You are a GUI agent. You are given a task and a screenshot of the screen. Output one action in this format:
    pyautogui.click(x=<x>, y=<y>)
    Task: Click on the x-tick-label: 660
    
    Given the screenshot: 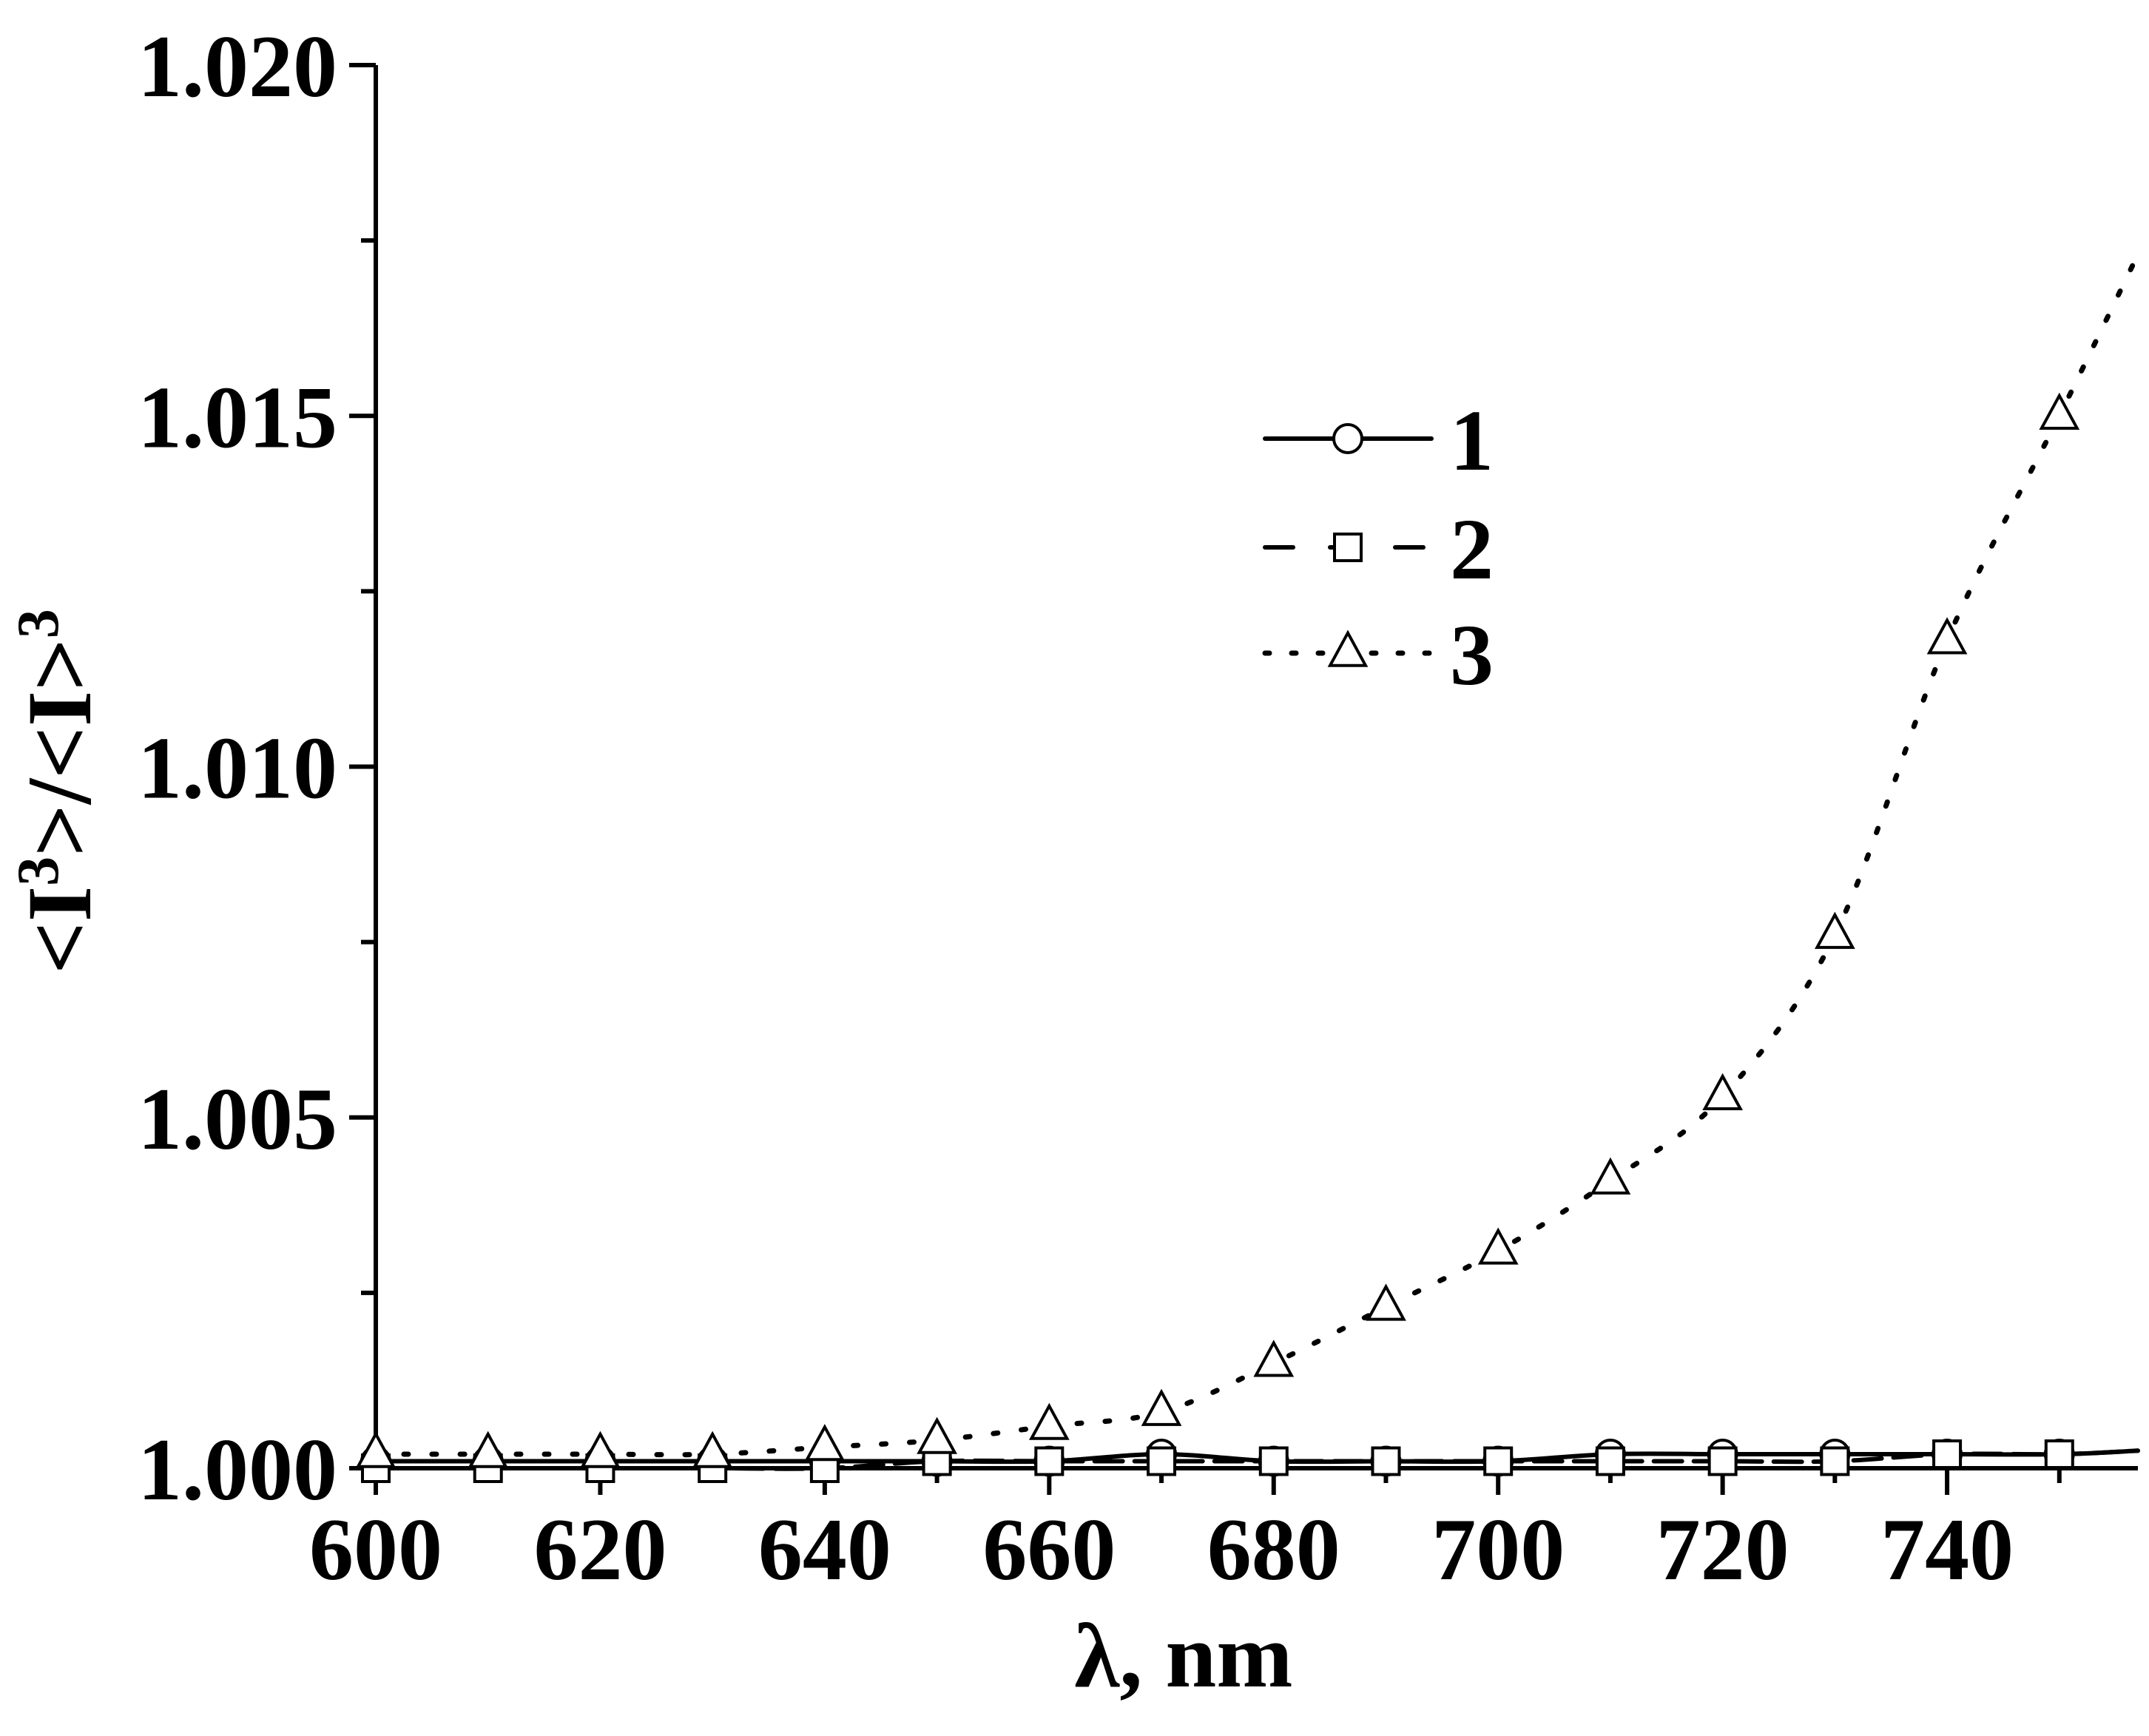 What is the action you would take?
    pyautogui.click(x=1049, y=1549)
    